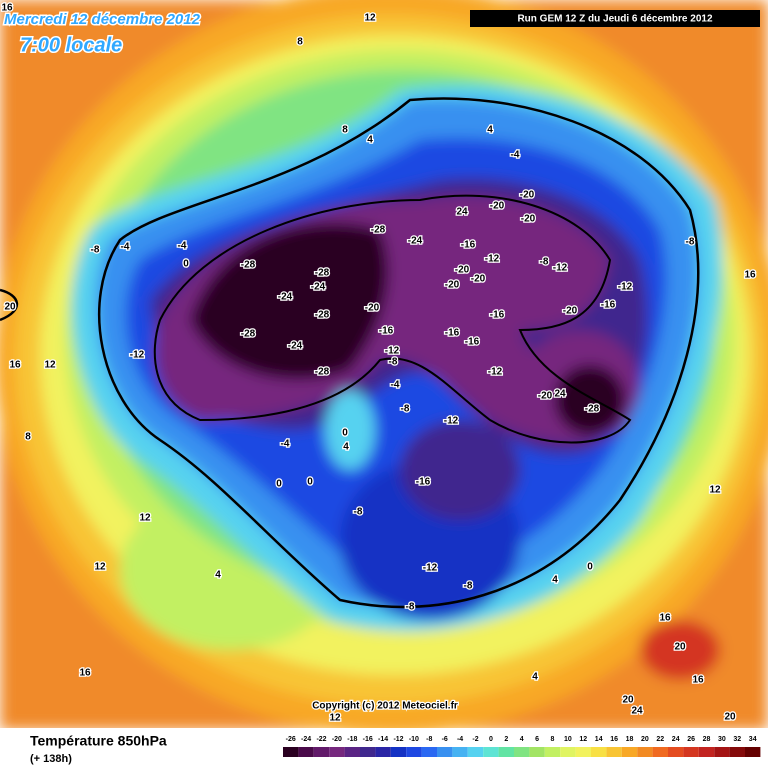 The image size is (768, 768). Describe the element at coordinates (730, 717) in the screenshot. I see `contour-label: 20` at that location.